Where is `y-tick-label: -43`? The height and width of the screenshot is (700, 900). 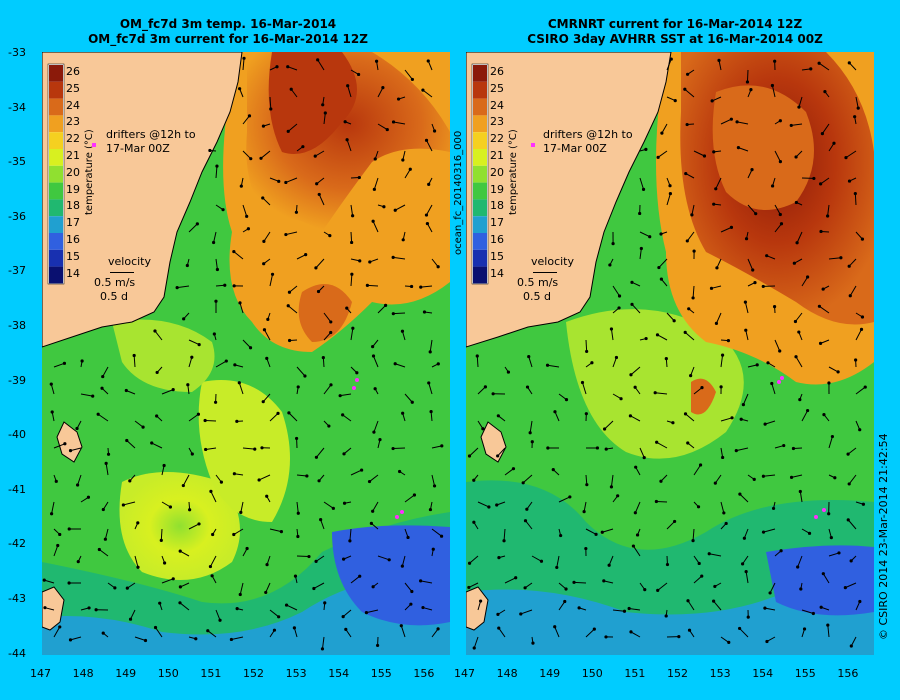 y-tick-label: -43 is located at coordinates (17, 598).